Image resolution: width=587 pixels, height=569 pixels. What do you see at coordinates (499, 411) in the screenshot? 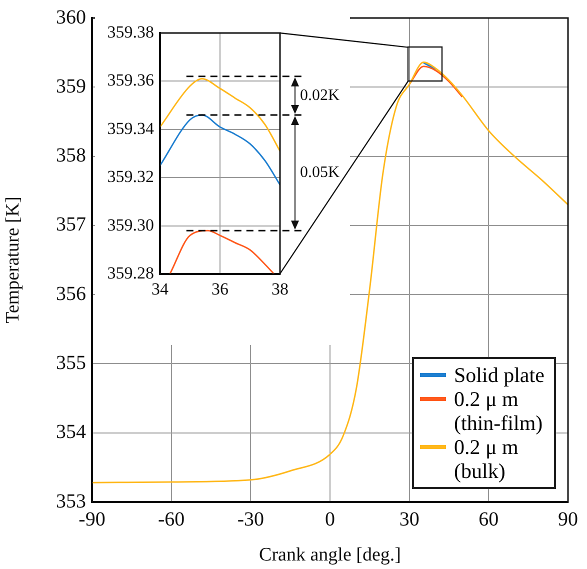
I see `legend-label: 0.2 μ m (thin-film)` at bounding box center [499, 411].